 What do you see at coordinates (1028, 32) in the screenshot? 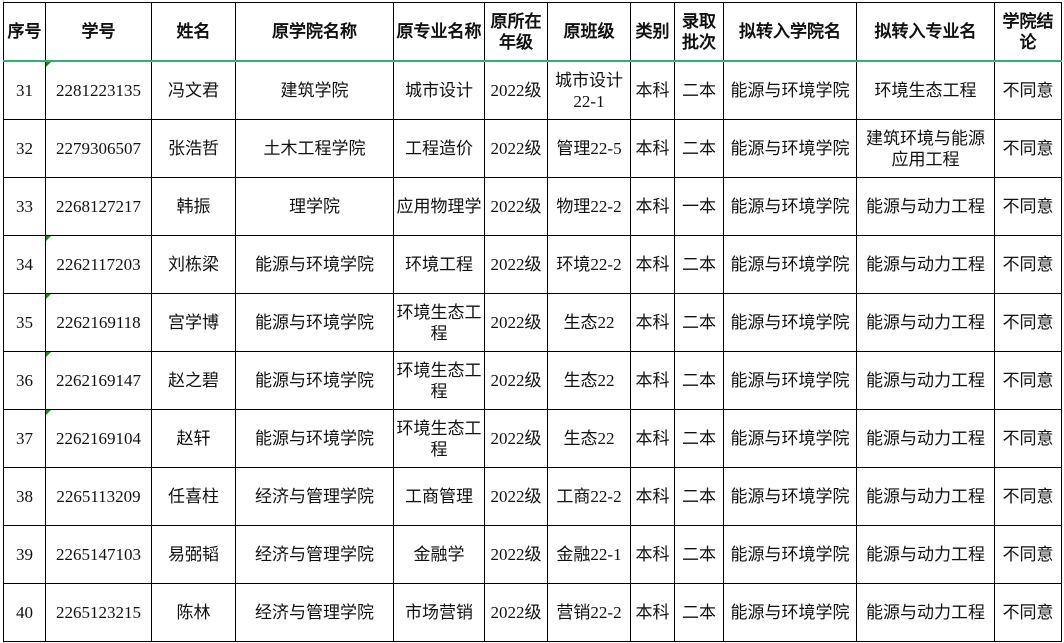
I see `header-col-result: 学院结论` at bounding box center [1028, 32].